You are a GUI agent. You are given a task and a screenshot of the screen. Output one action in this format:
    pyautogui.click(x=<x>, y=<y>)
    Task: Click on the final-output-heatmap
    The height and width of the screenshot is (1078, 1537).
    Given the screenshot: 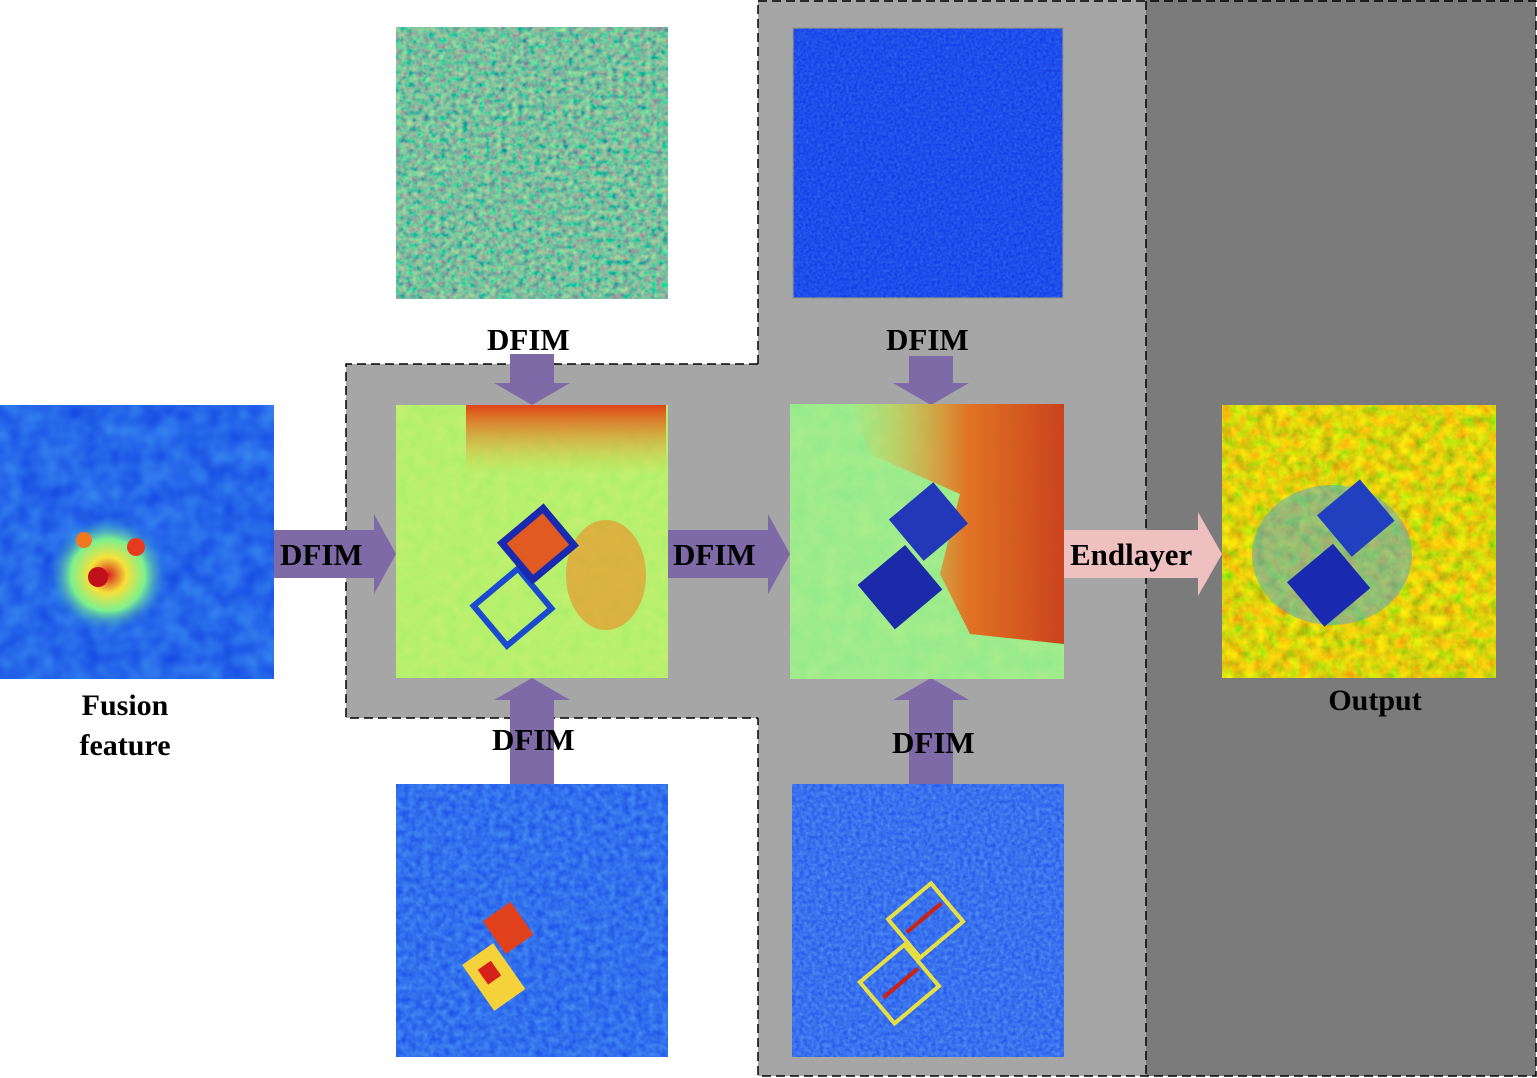 What is the action you would take?
    pyautogui.click(x=1359, y=541)
    